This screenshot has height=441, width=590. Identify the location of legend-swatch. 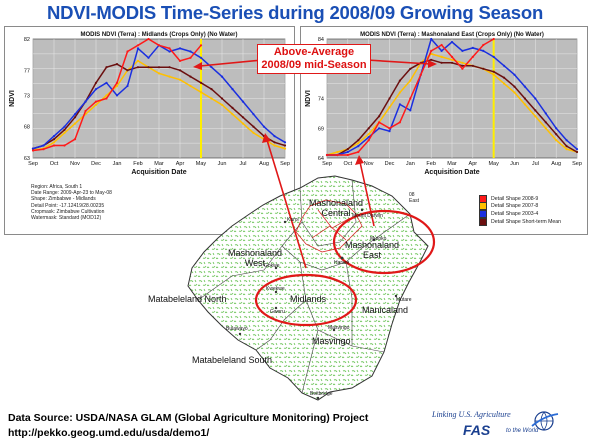
(483, 198).